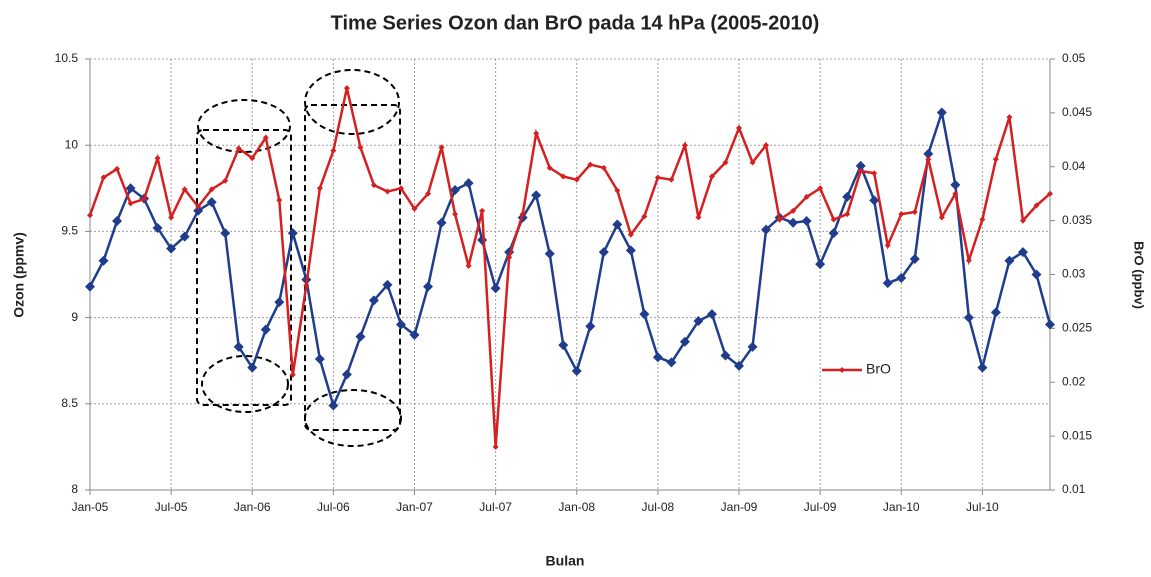 The image size is (1151, 577). What do you see at coordinates (1074, 381) in the screenshot?
I see `y2-tick-label: 0.02` at bounding box center [1074, 381].